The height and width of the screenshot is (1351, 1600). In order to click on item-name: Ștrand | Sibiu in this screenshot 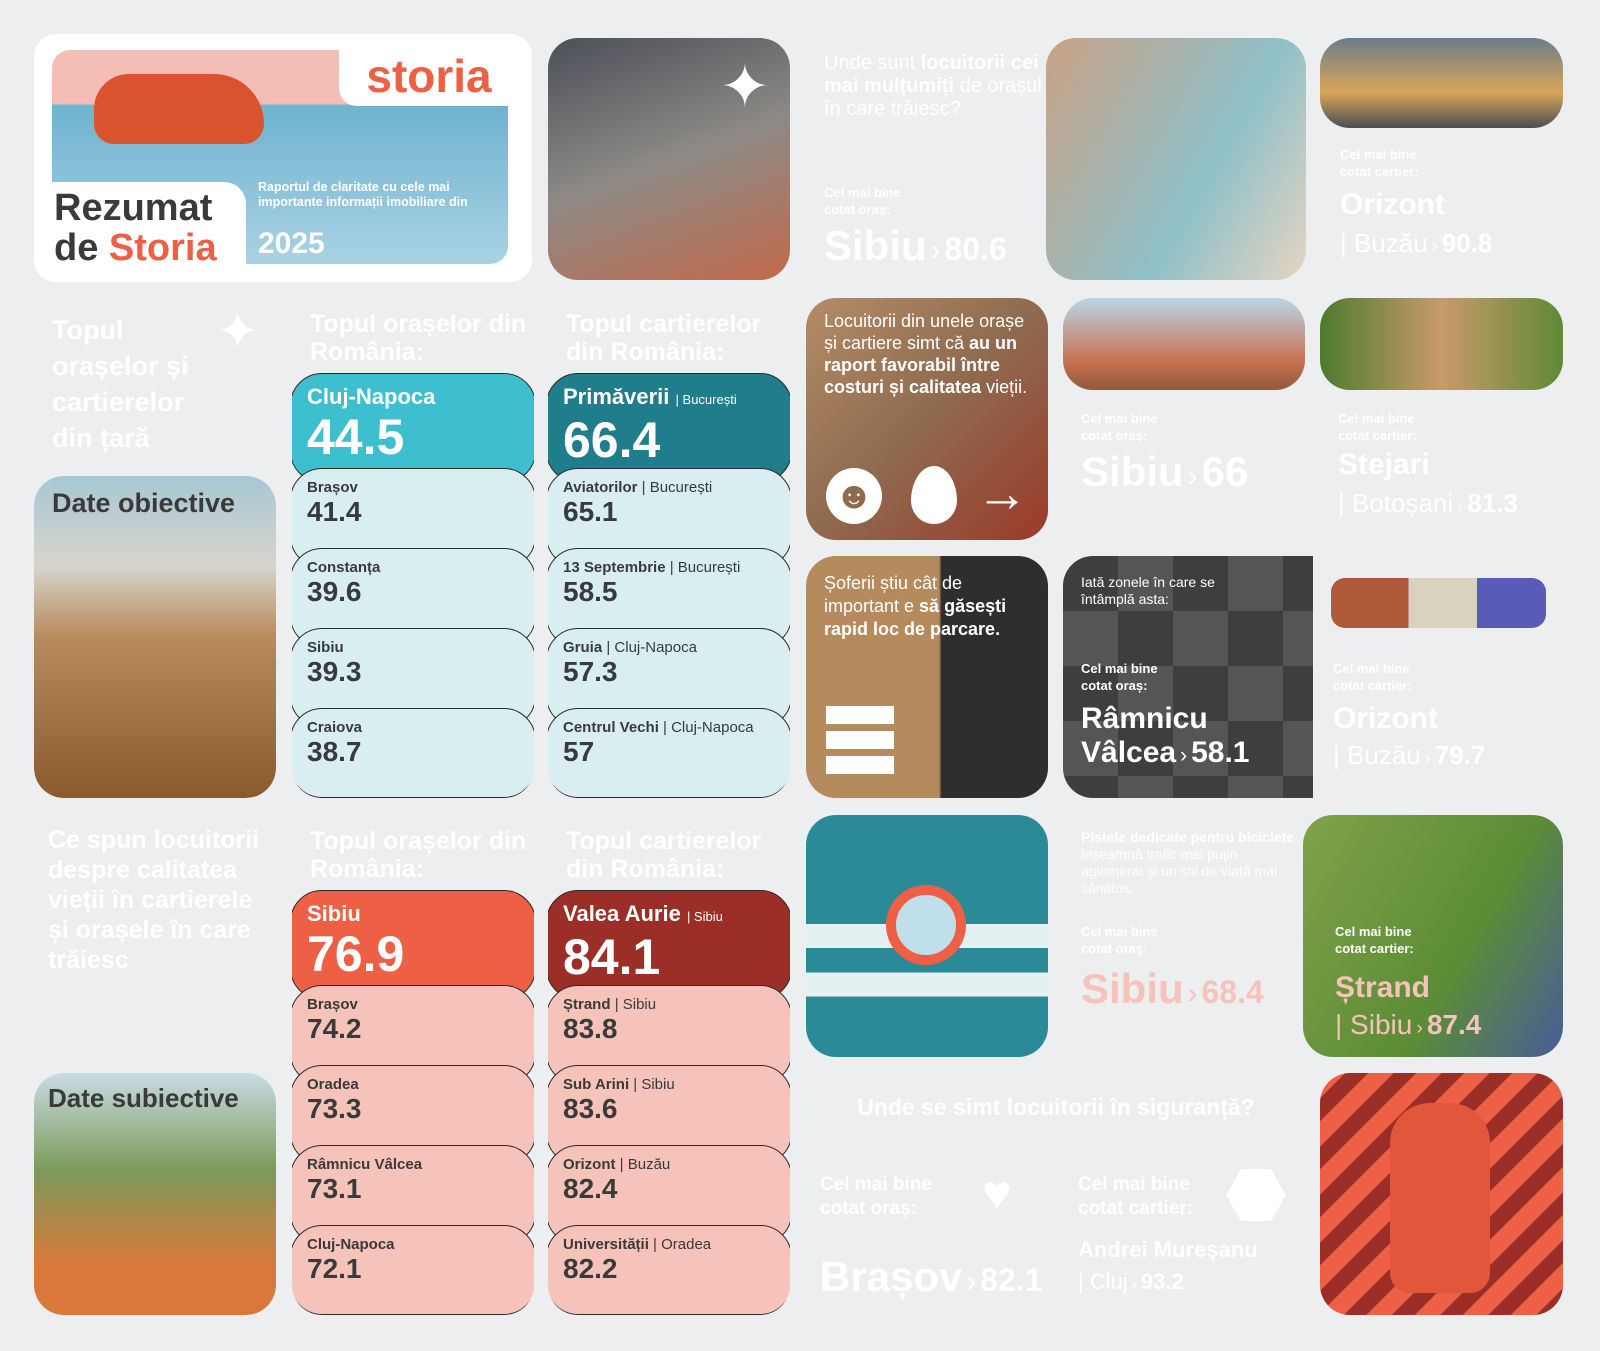, I will do `click(610, 1004)`.